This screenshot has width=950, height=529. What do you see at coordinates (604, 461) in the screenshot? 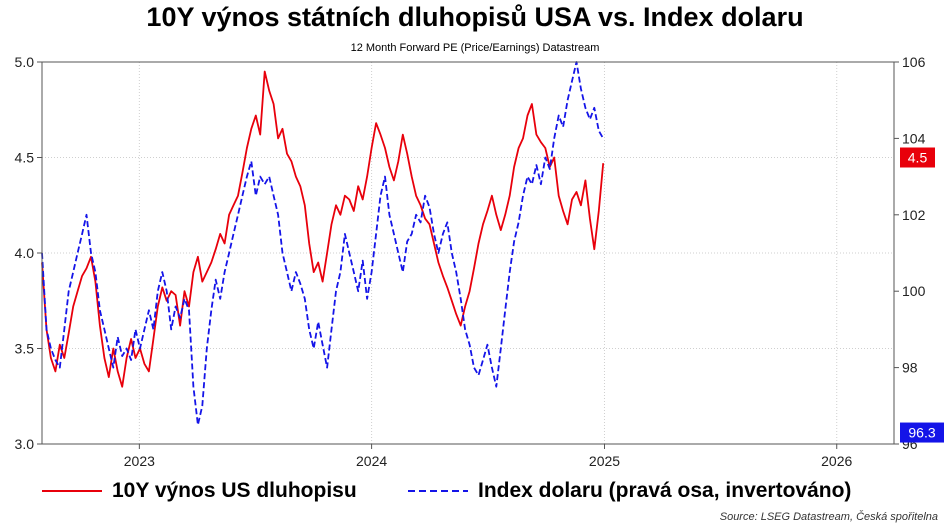
I see `x-tick-label: 2025` at bounding box center [604, 461].